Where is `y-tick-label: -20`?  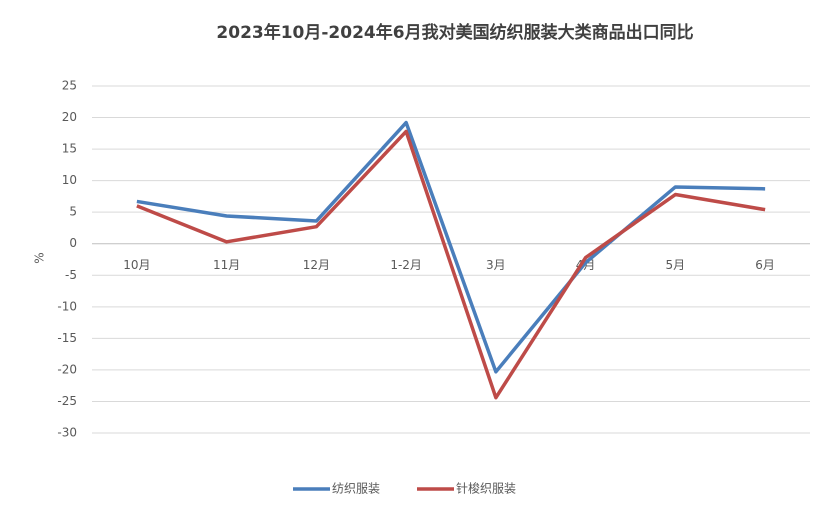 y-tick-label: -20 is located at coordinates (67, 369).